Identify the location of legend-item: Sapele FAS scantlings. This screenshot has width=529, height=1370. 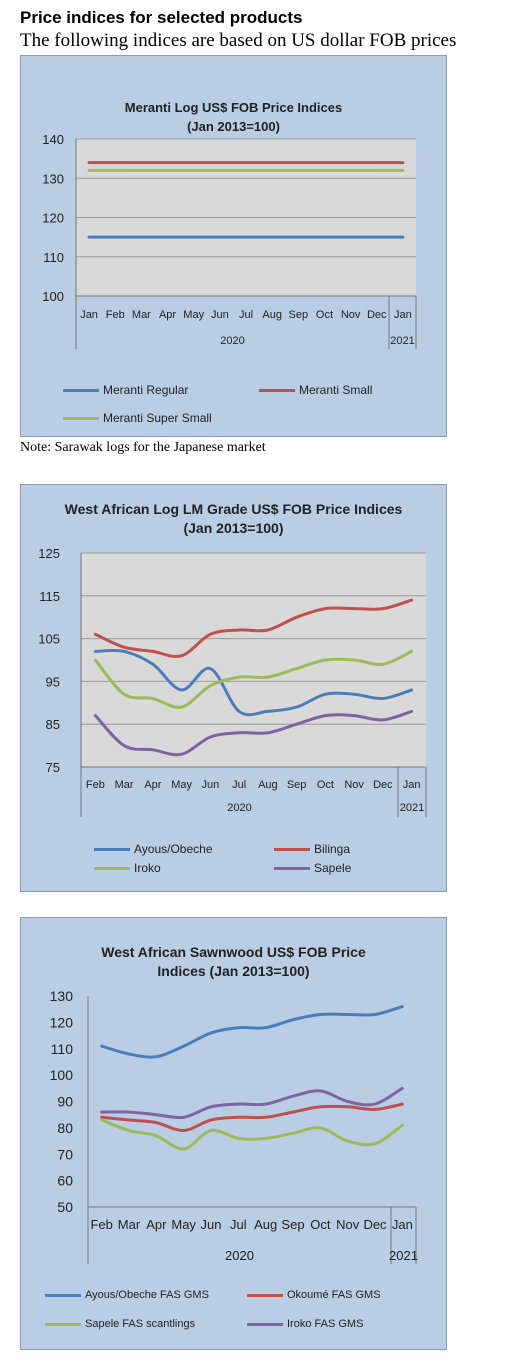
(120, 1324).